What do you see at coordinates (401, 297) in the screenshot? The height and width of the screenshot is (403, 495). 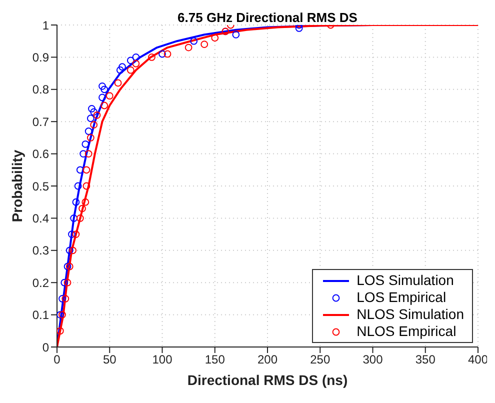 I see `legend-label: LOS Empirical` at bounding box center [401, 297].